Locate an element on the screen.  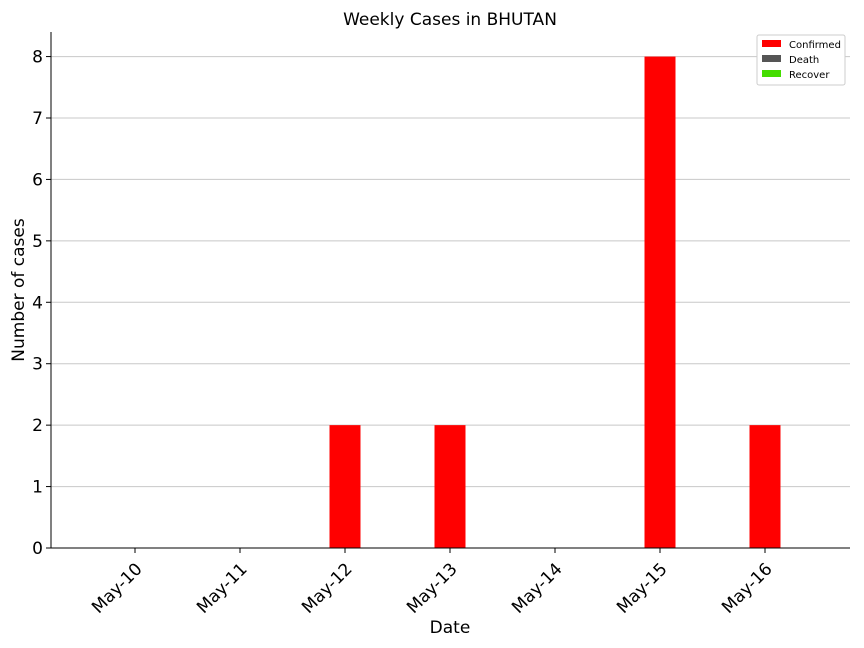
x-tick-label: May-16 is located at coordinates (747, 588).